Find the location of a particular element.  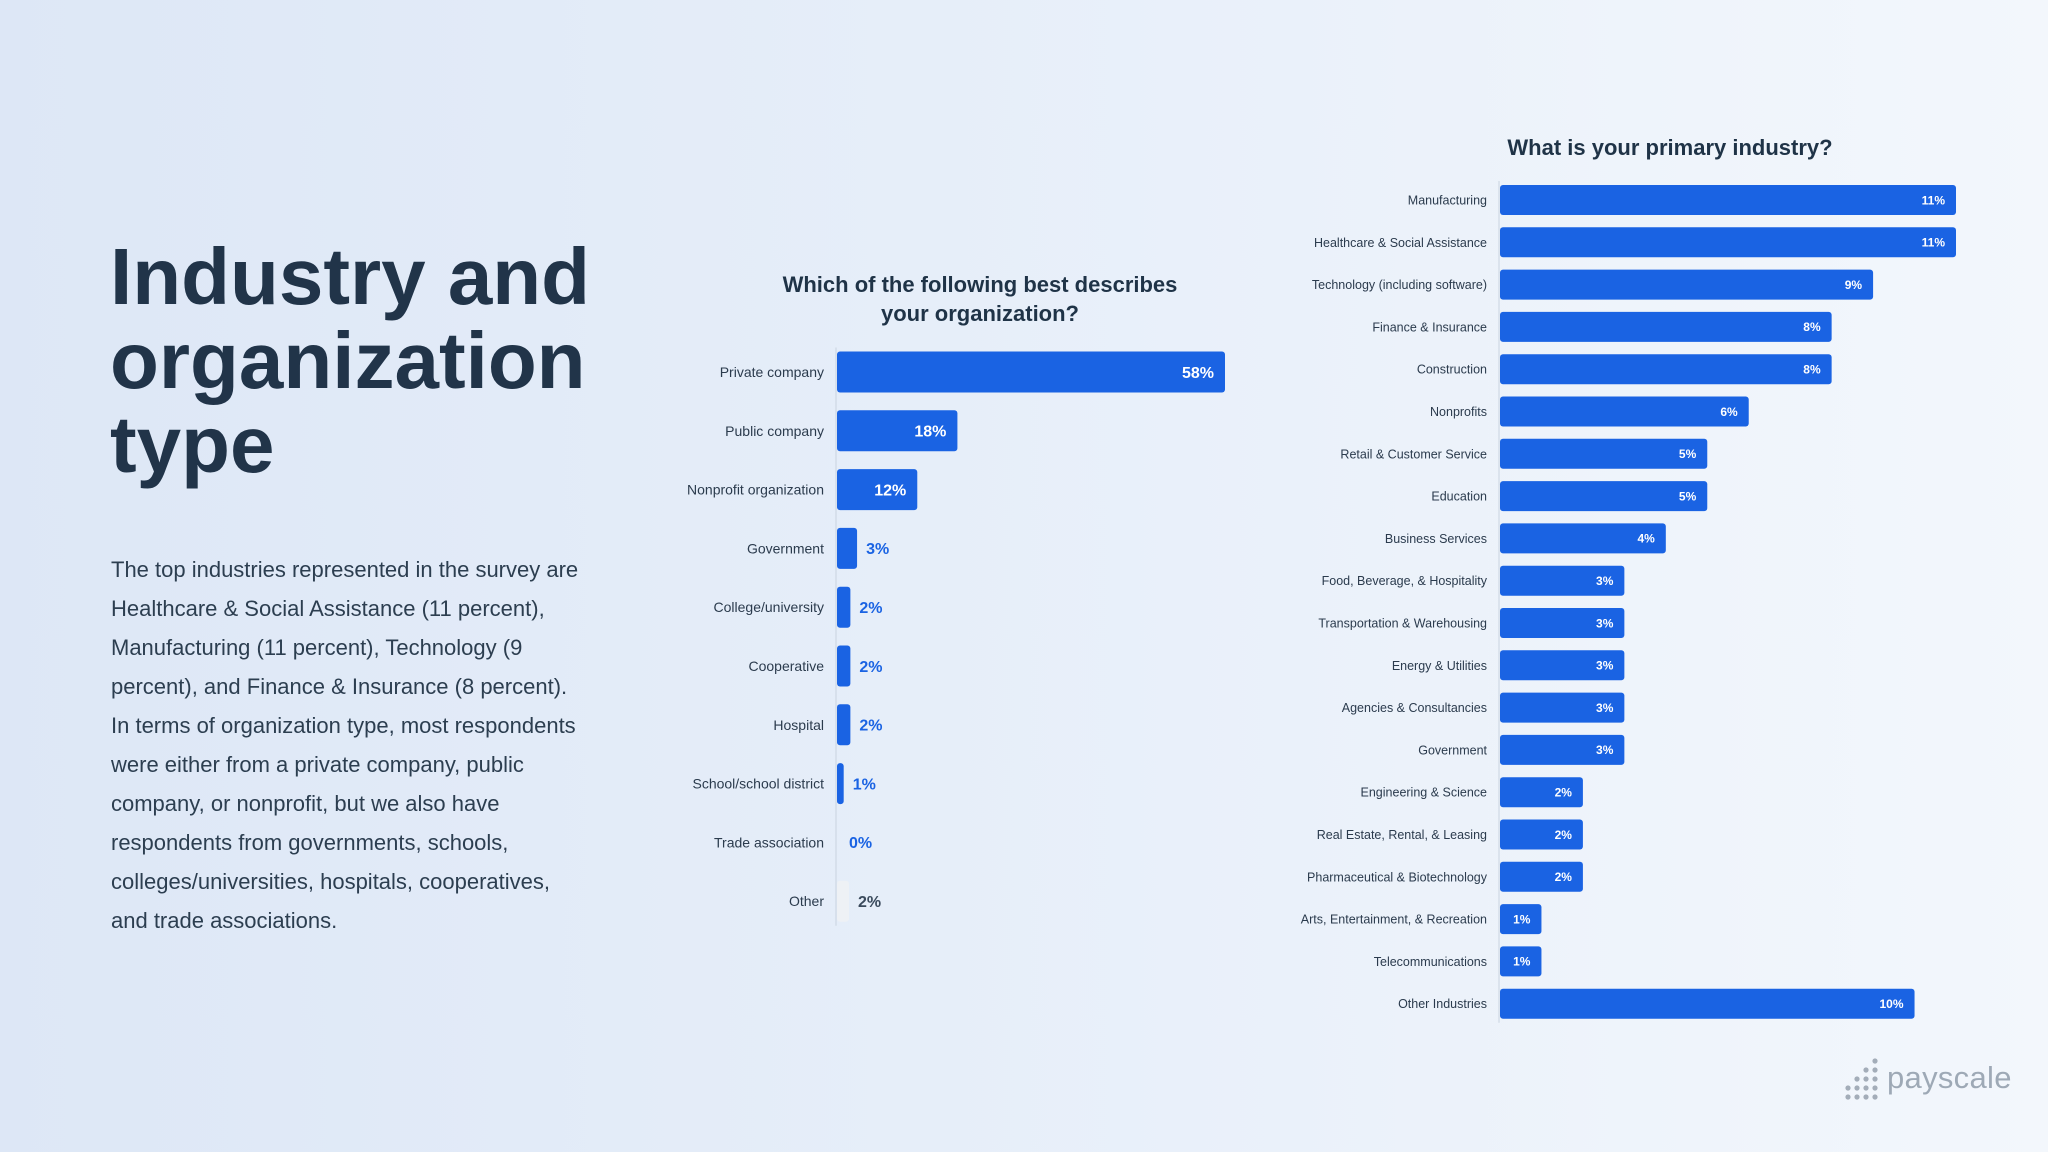

category-label: Other is located at coordinates (806, 901).